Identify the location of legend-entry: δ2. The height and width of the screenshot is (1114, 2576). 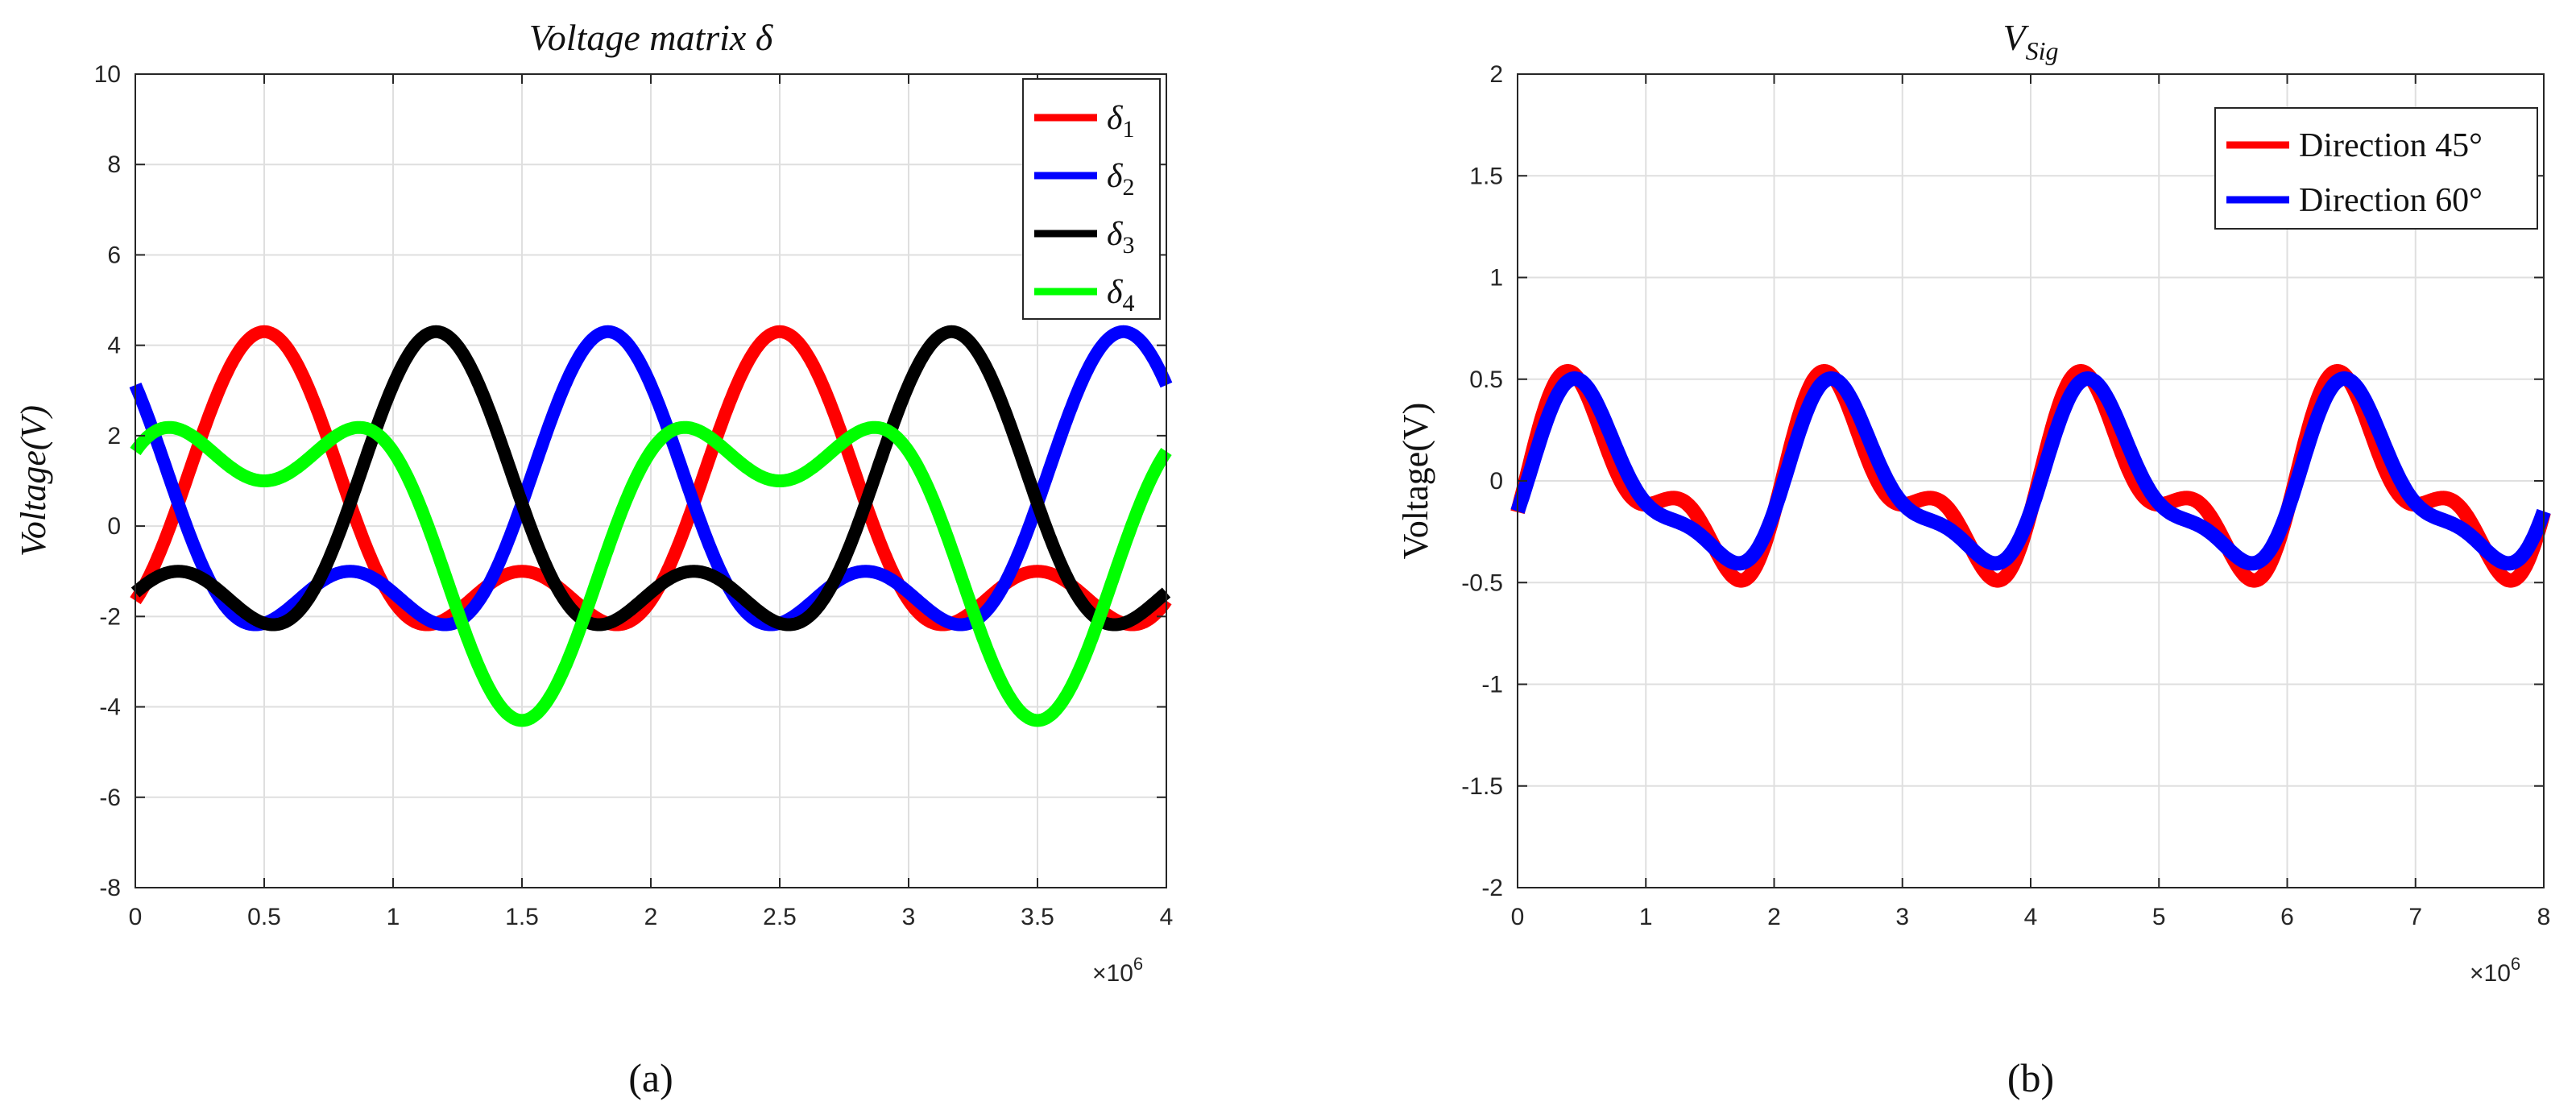
(1121, 180).